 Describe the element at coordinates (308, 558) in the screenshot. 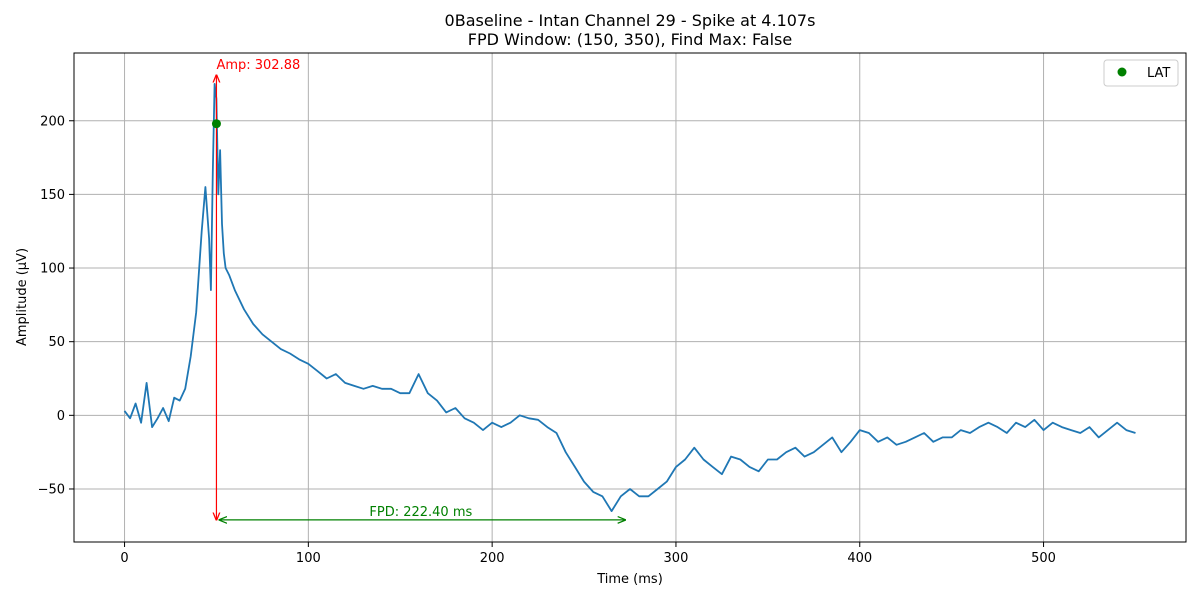

I see `x-tick-label: 100` at that location.